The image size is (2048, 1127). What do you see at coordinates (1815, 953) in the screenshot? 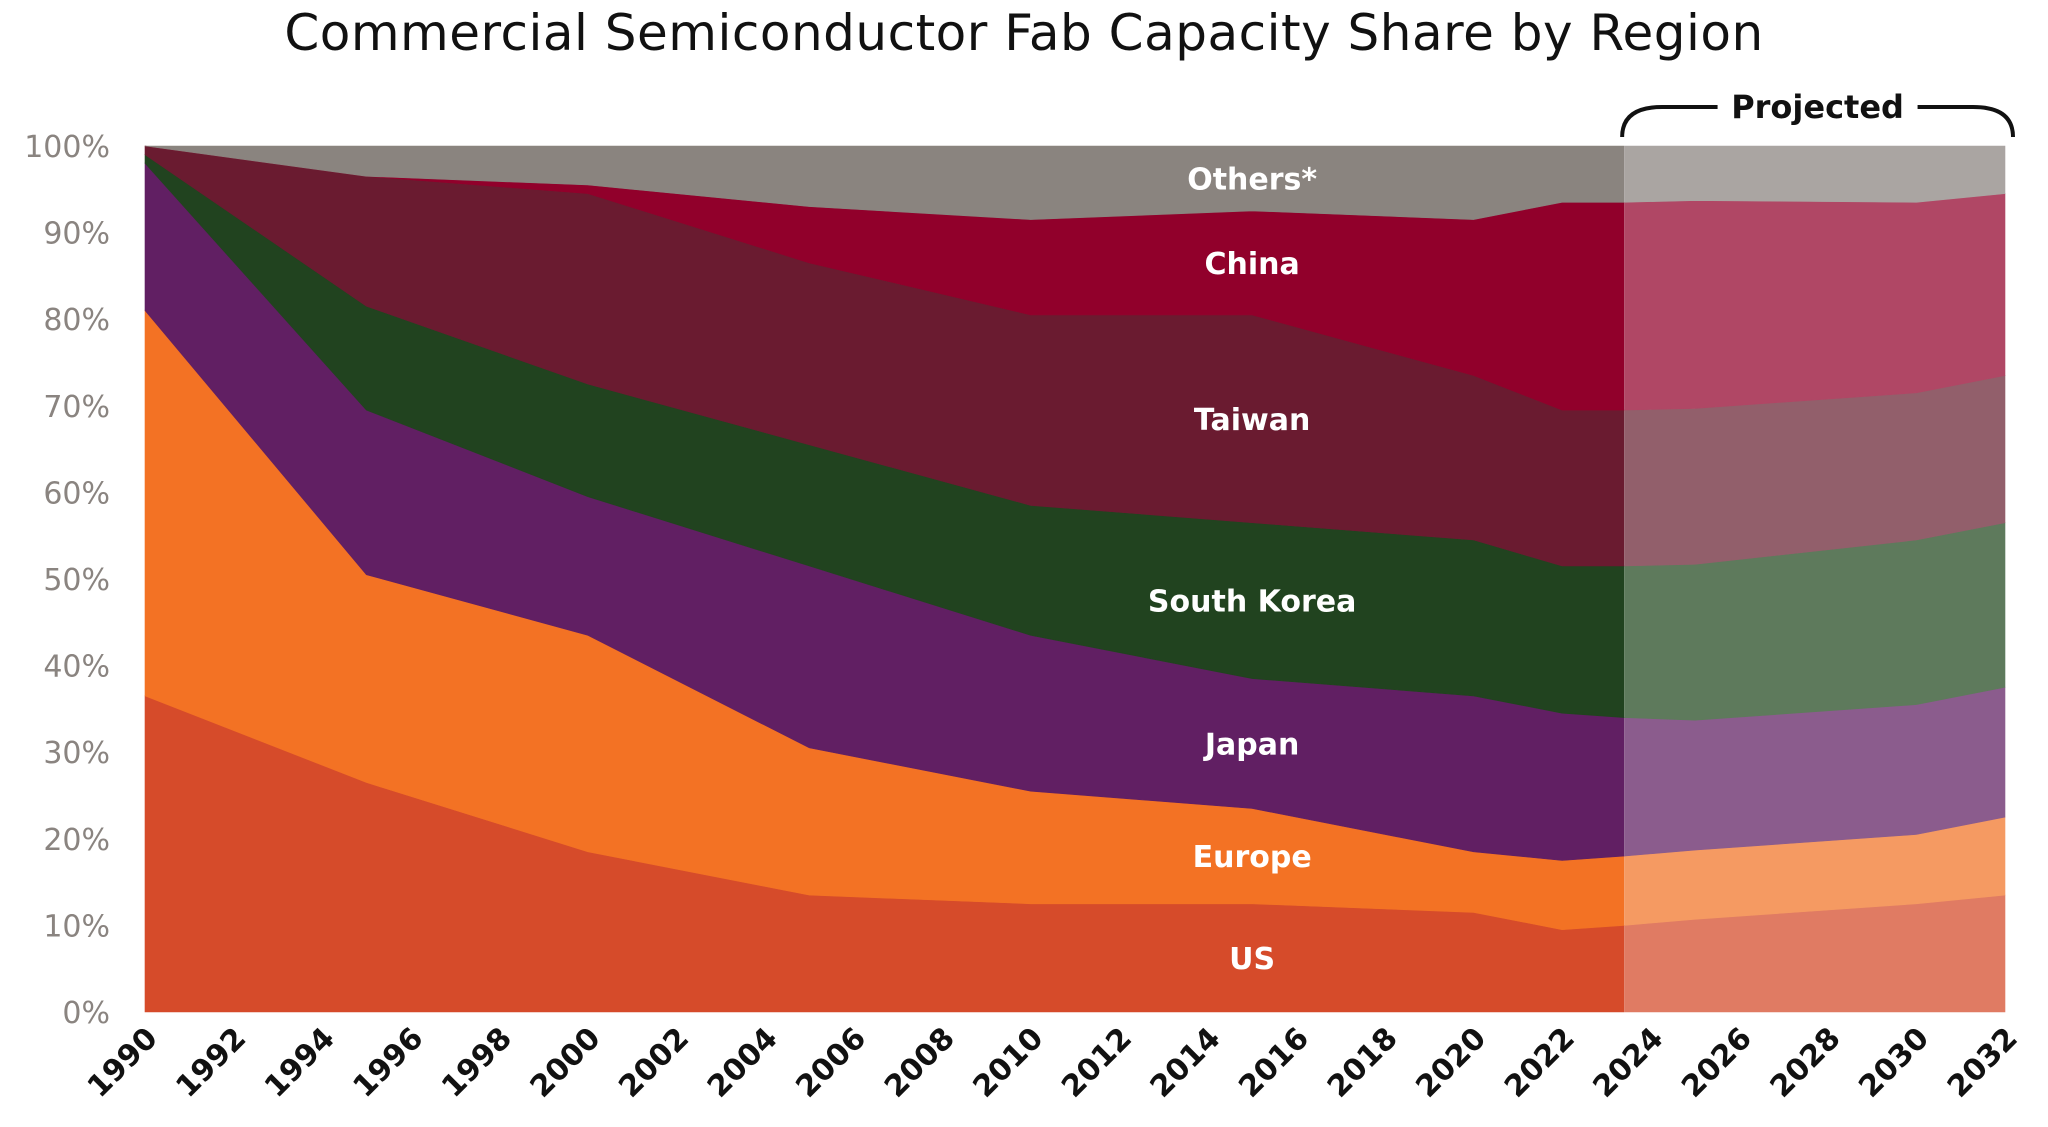
I see `area-us-projected` at bounding box center [1815, 953].